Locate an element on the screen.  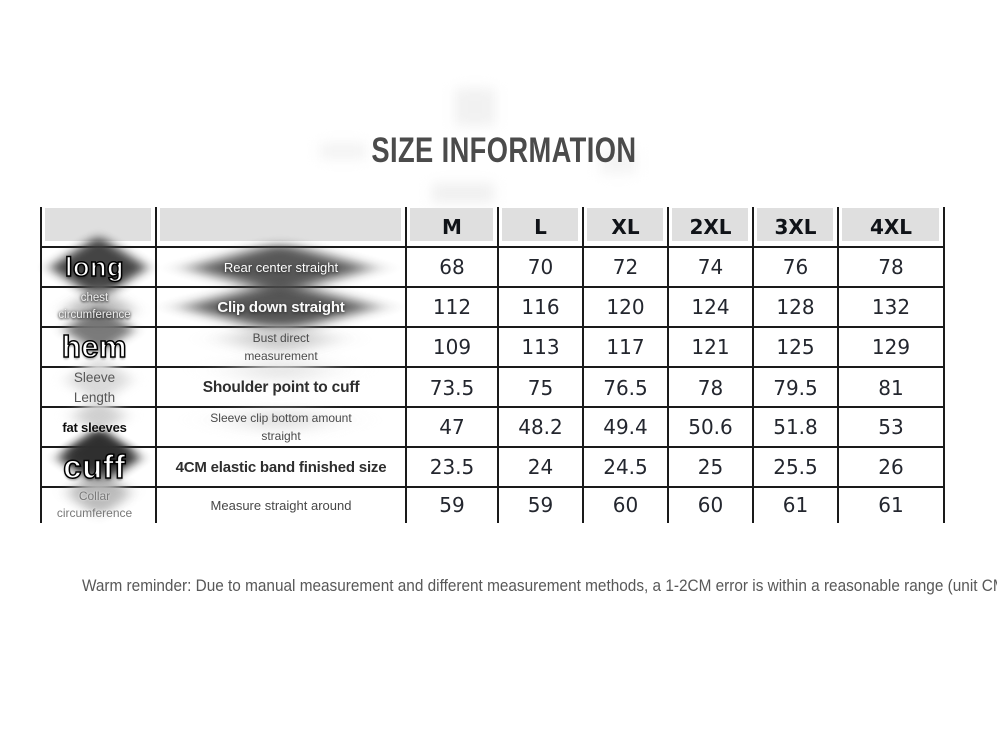
size-col-header: 4XL is located at coordinates (891, 226).